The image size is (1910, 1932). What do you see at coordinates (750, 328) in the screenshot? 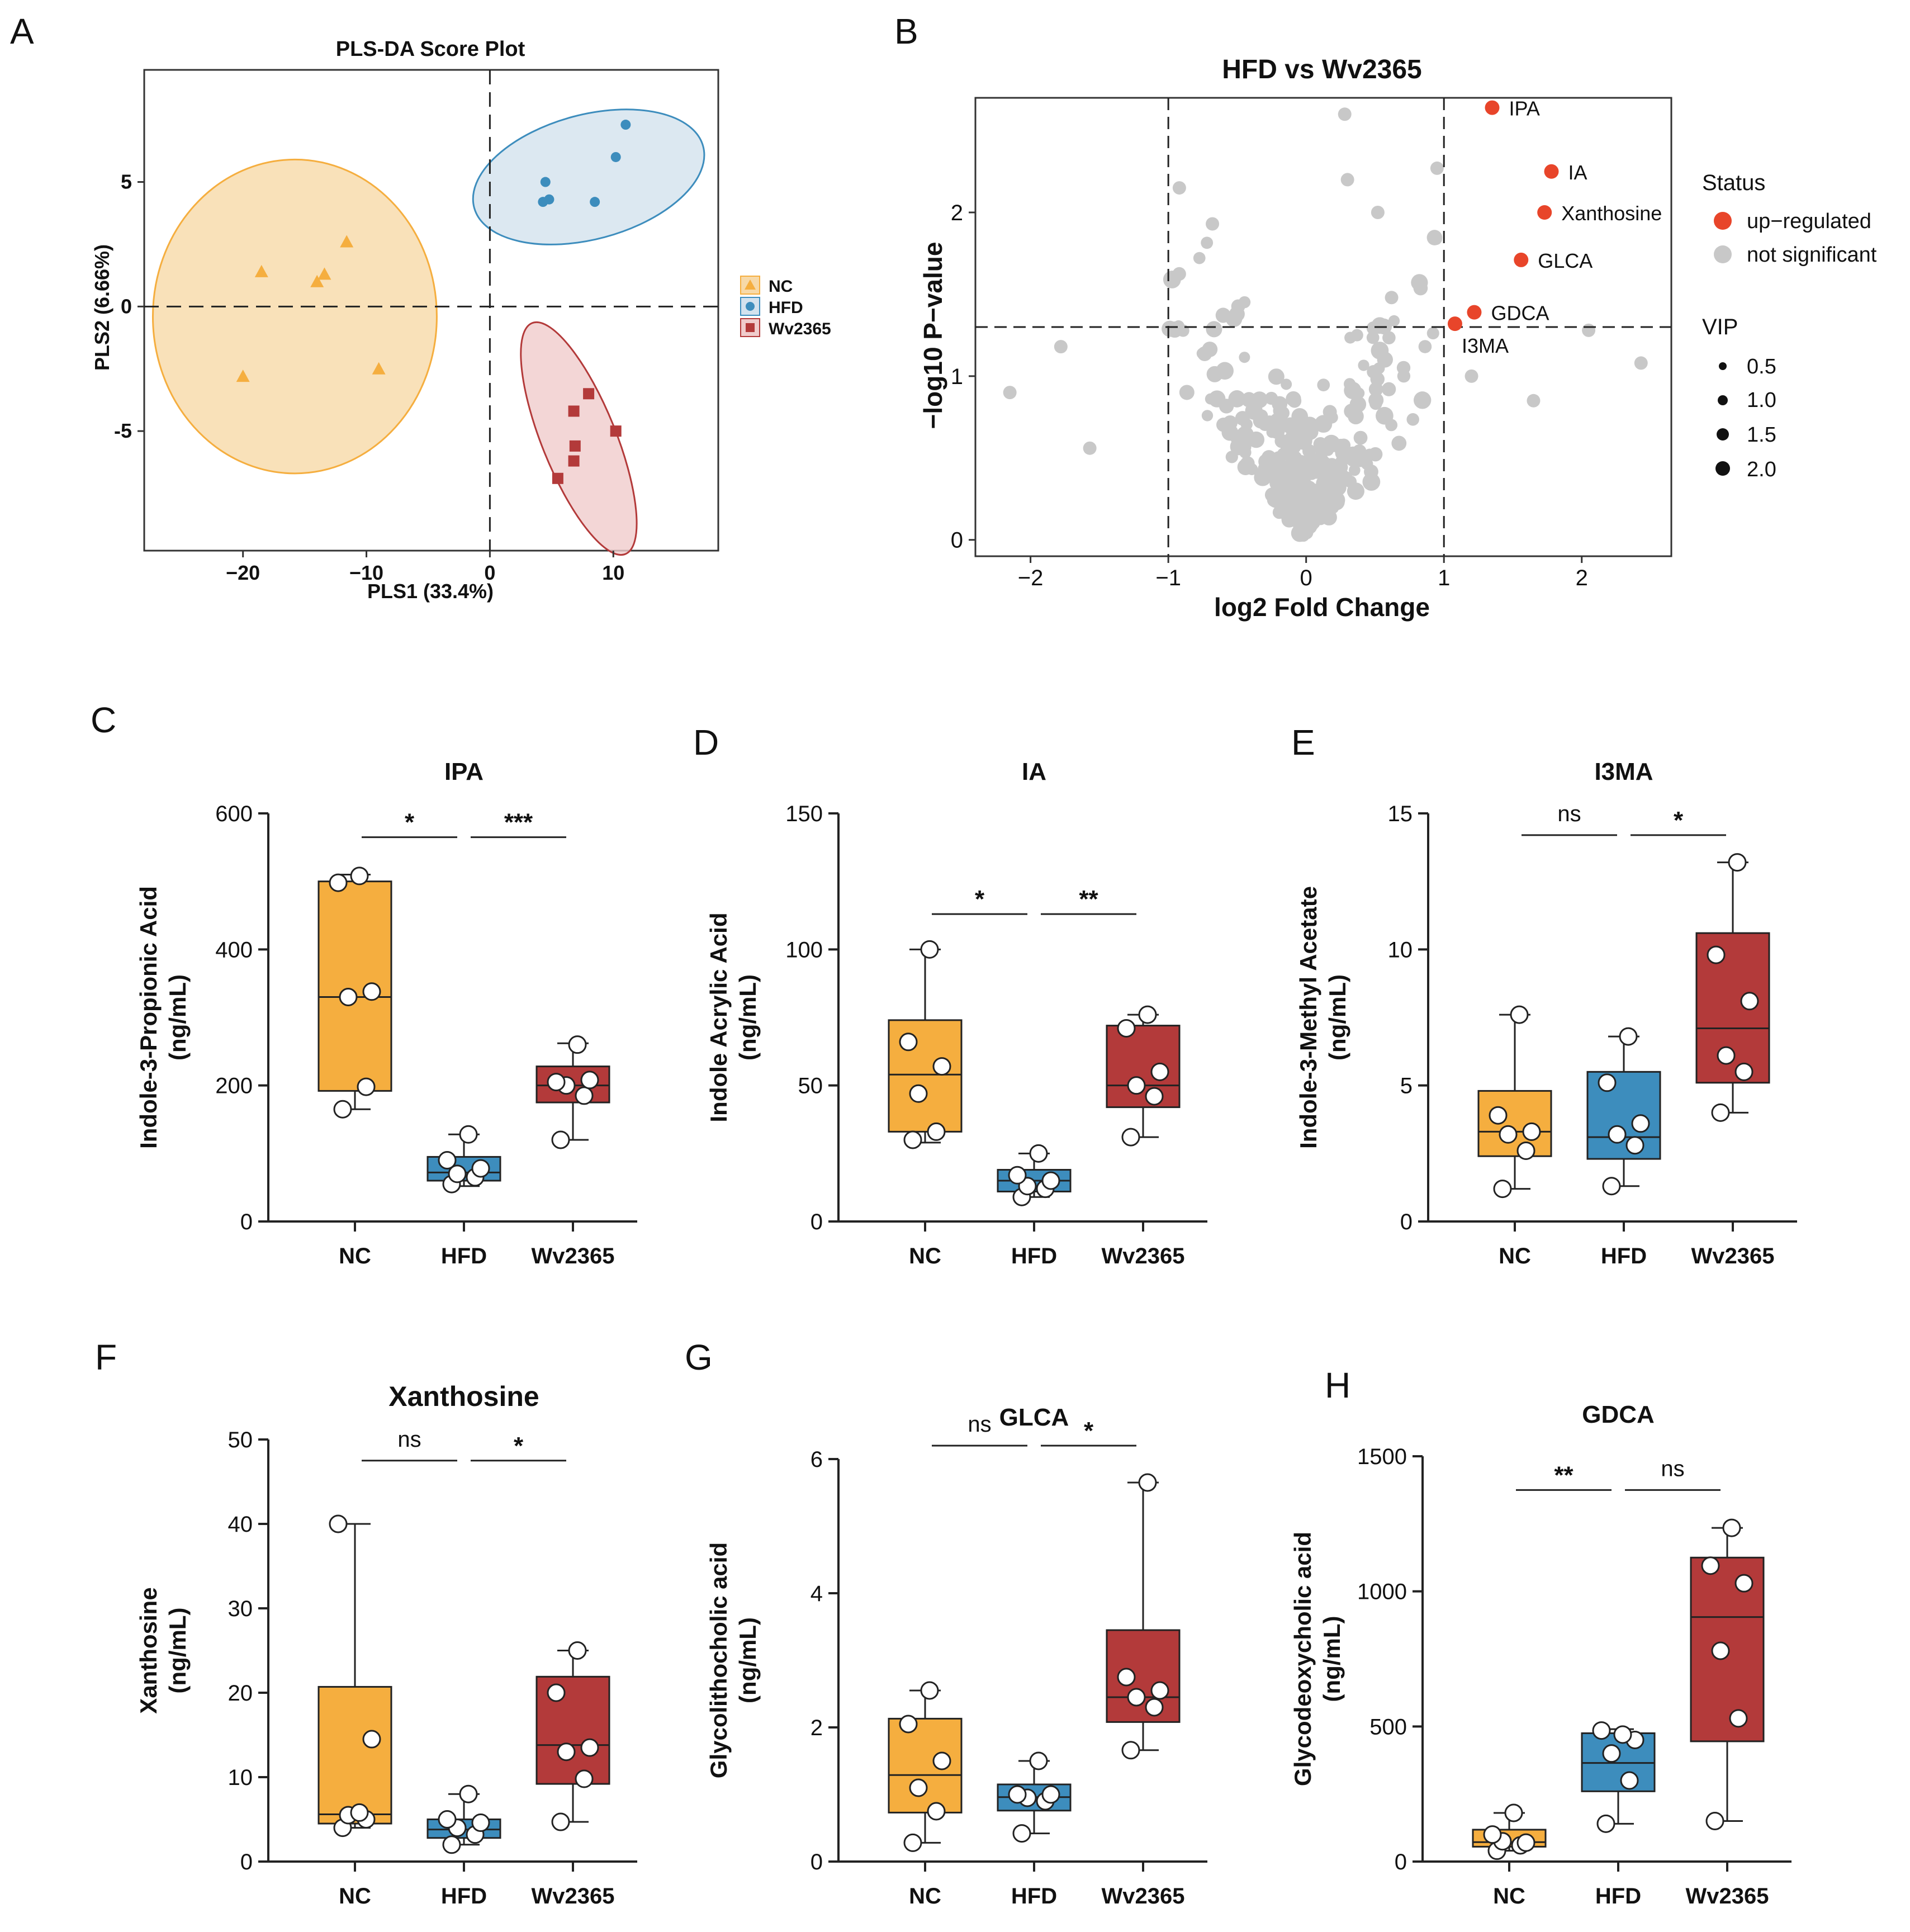
I see `legend-marker` at bounding box center [750, 328].